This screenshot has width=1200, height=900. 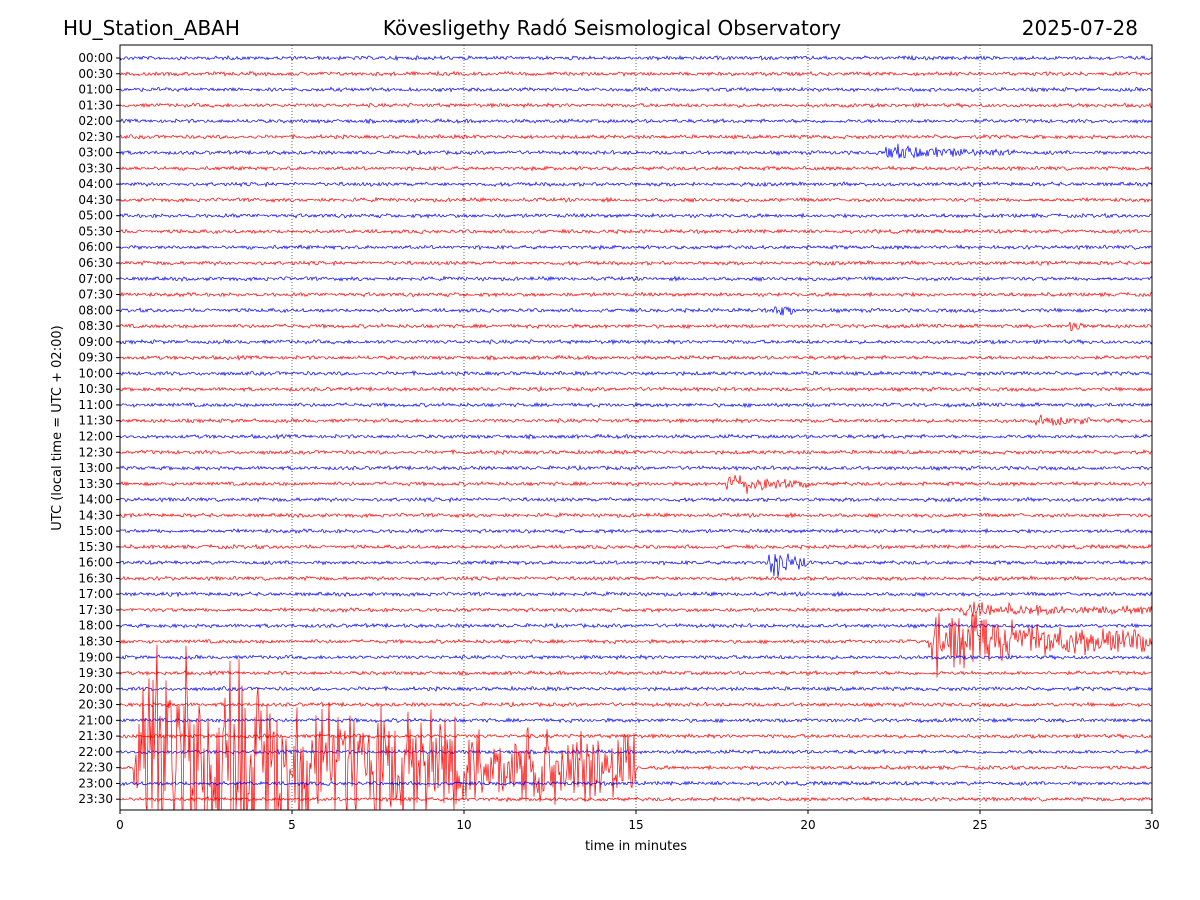 What do you see at coordinates (95, 768) in the screenshot?
I see `y-tick-label: 22:30` at bounding box center [95, 768].